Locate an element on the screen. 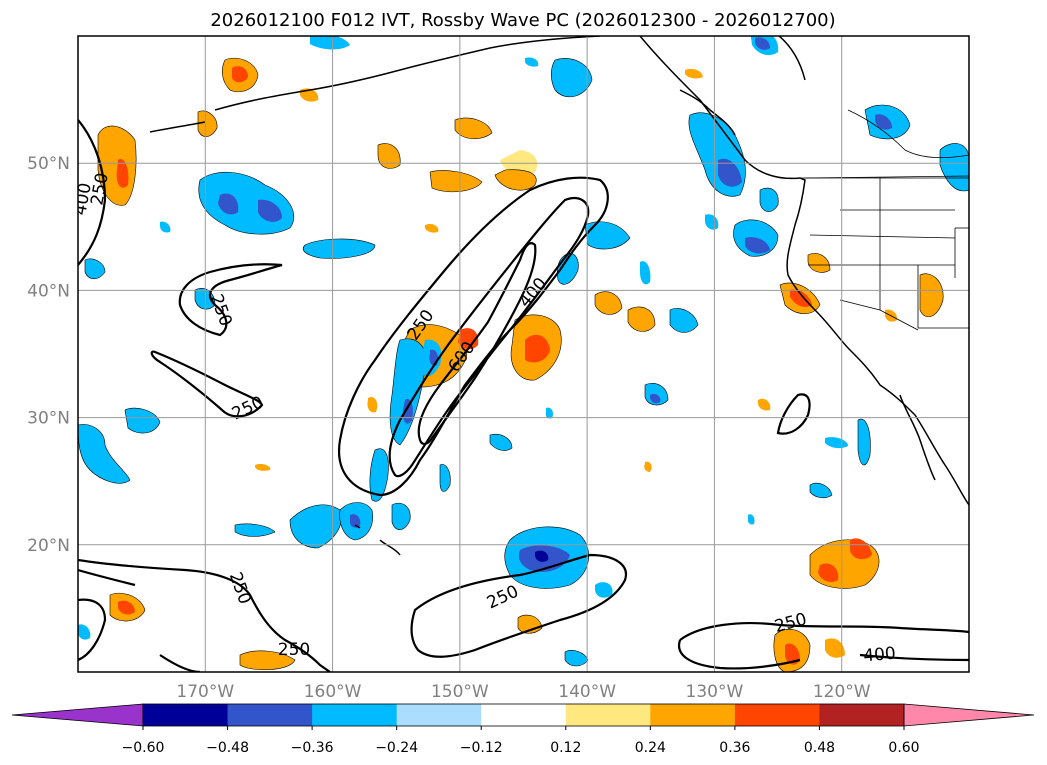 The image size is (1047, 765). lon-label: 160°W is located at coordinates (333, 692).